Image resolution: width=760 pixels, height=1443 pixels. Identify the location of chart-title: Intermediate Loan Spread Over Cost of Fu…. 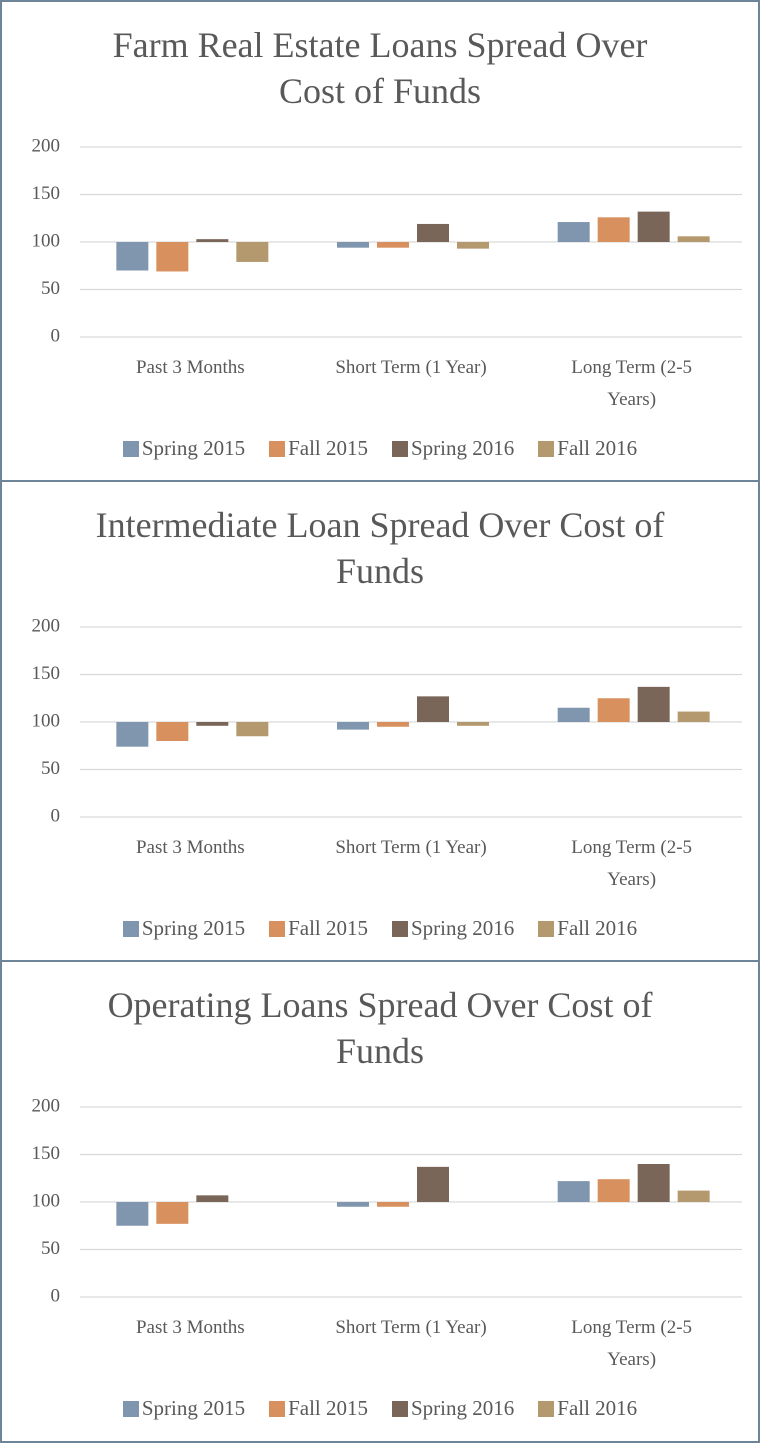
(380, 548).